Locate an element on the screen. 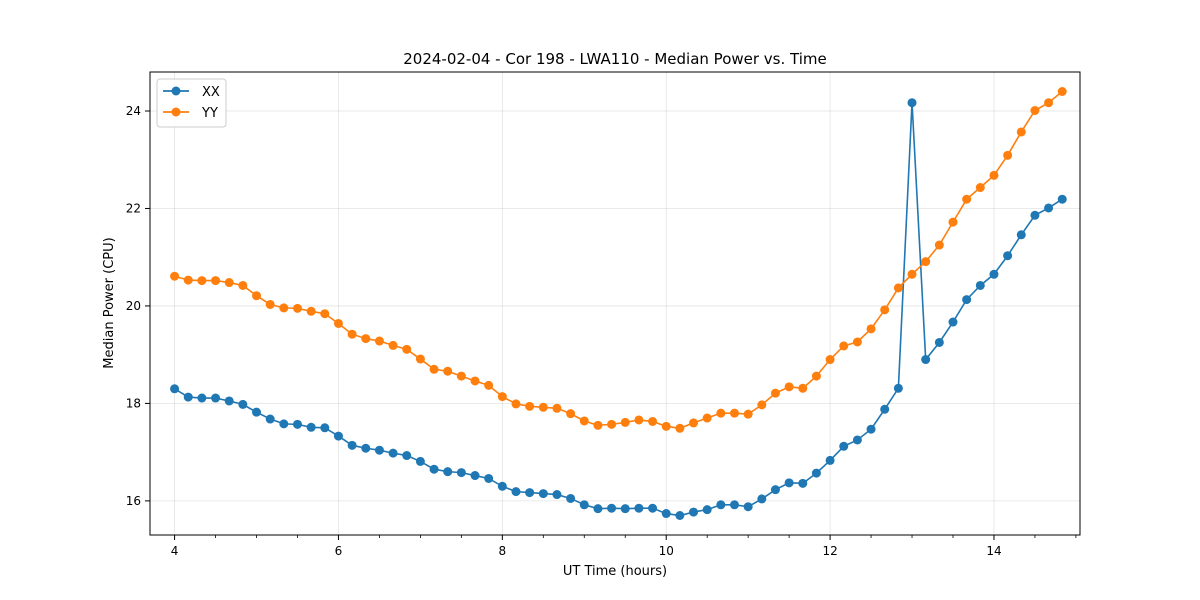 The width and height of the screenshot is (1200, 600). x-axis-label: UT Time (hours) is located at coordinates (615, 571).